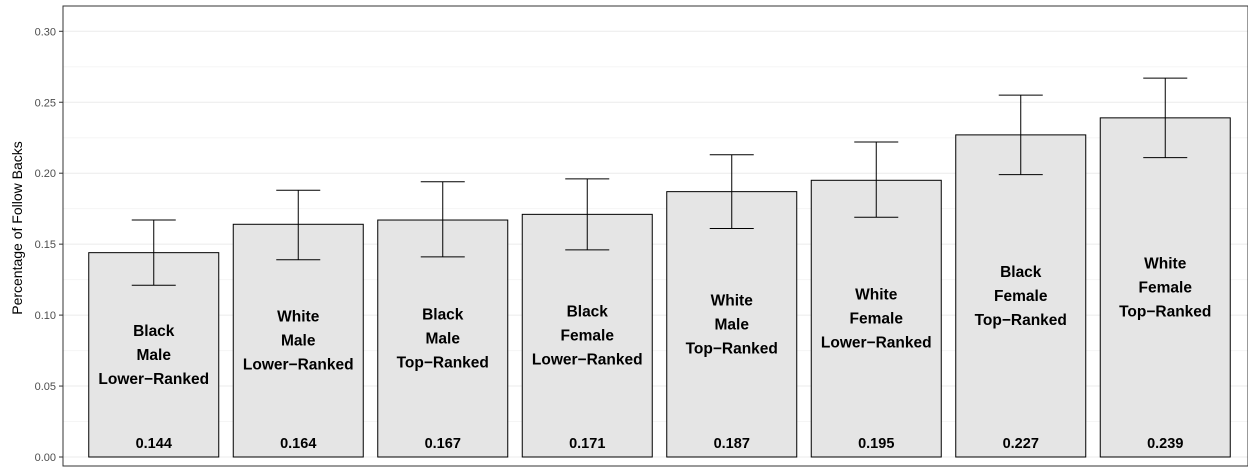 The width and height of the screenshot is (1248, 476). I want to click on y-tick-label: 0.00, so click(45, 458).